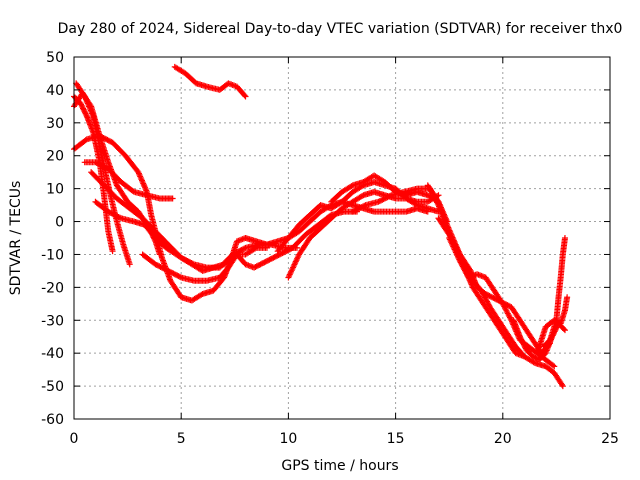 The width and height of the screenshot is (640, 480). I want to click on x-tick-label: 25, so click(610, 439).